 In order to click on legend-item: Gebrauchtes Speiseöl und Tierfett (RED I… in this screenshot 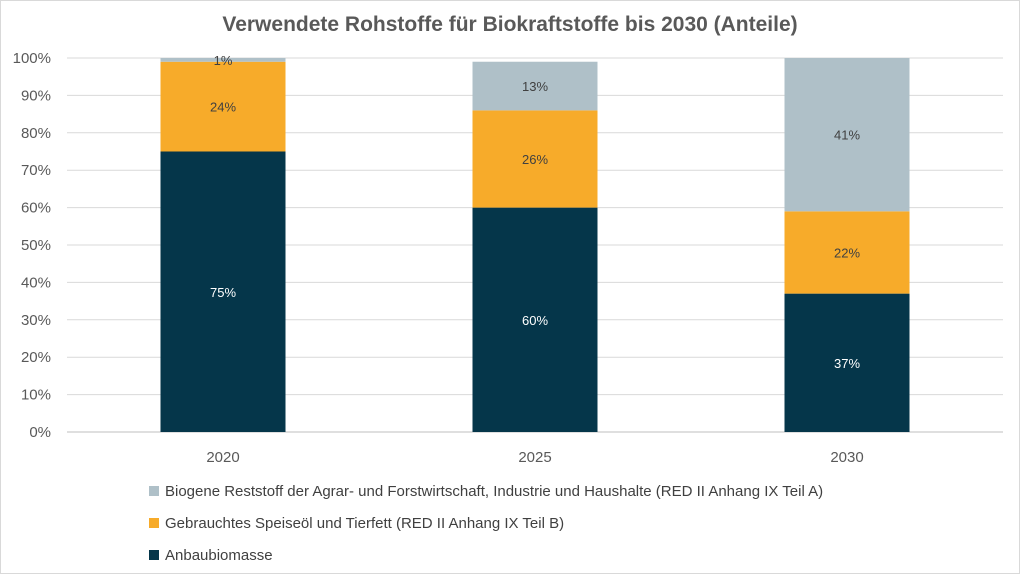, I will do `click(486, 523)`.